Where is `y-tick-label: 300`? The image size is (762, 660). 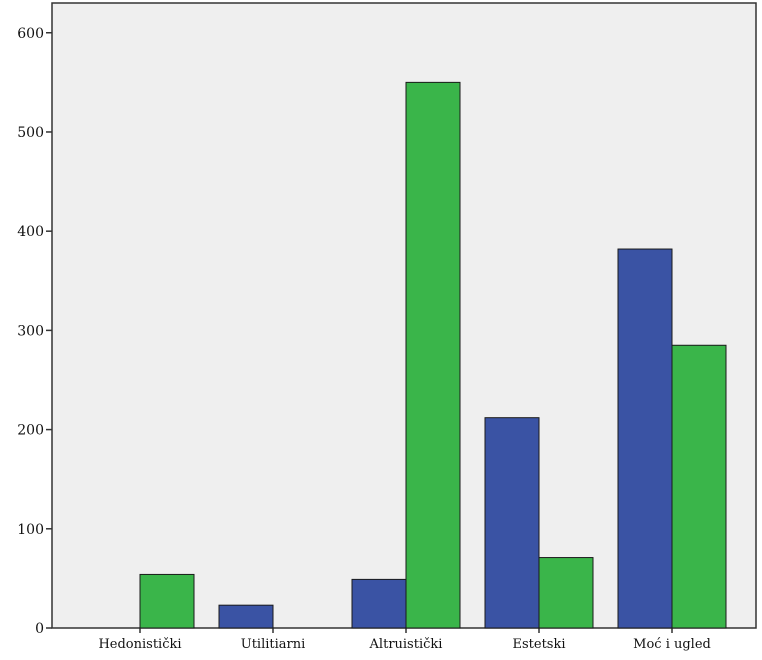
y-tick-label: 300 is located at coordinates (30, 331).